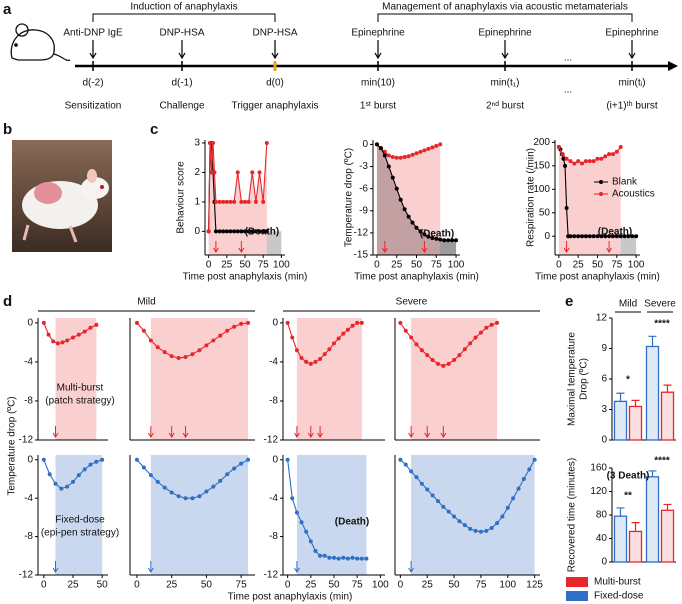 The width and height of the screenshot is (682, 604). Describe the element at coordinates (662, 461) in the screenshot. I see `annotation: ****` at that location.